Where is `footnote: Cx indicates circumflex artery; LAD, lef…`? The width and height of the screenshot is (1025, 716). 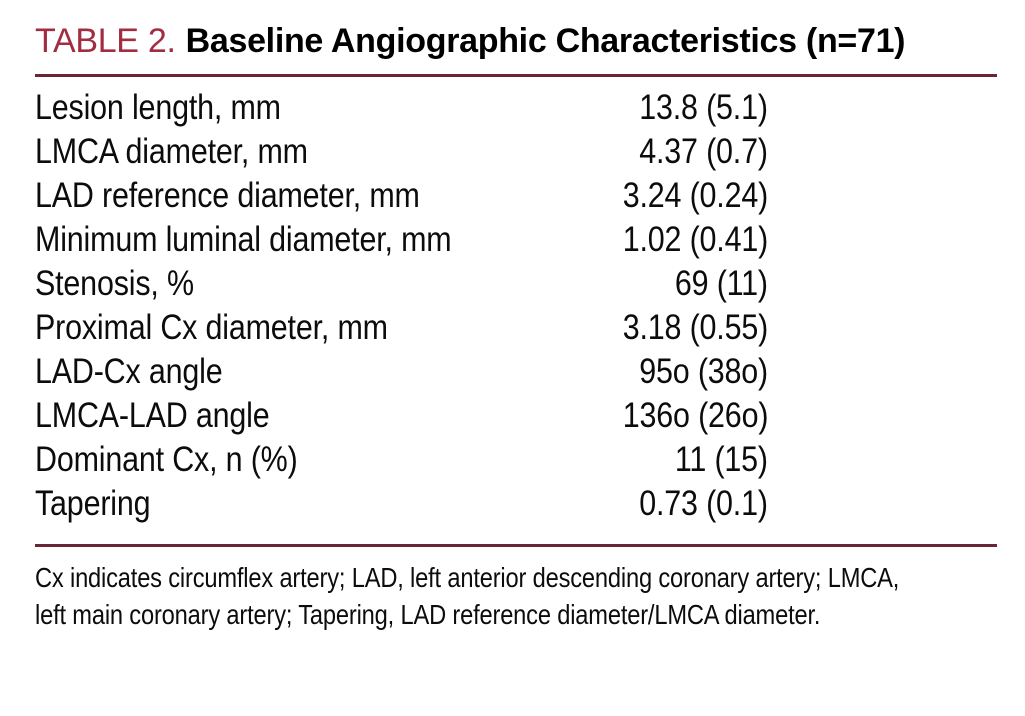 footnote: Cx indicates circumflex artery; LAD, lef… is located at coordinates (530, 596).